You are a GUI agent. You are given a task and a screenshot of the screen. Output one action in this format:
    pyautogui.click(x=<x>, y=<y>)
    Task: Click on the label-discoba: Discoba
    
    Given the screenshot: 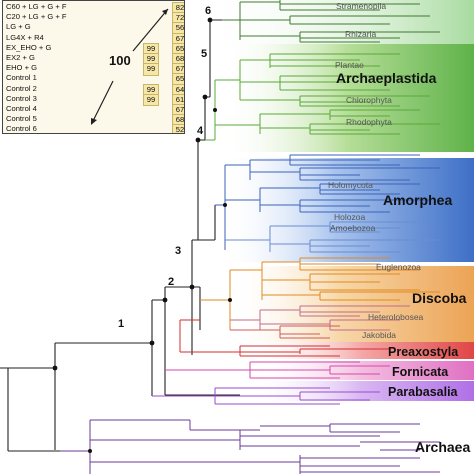 What is the action you would take?
    pyautogui.click(x=439, y=298)
    